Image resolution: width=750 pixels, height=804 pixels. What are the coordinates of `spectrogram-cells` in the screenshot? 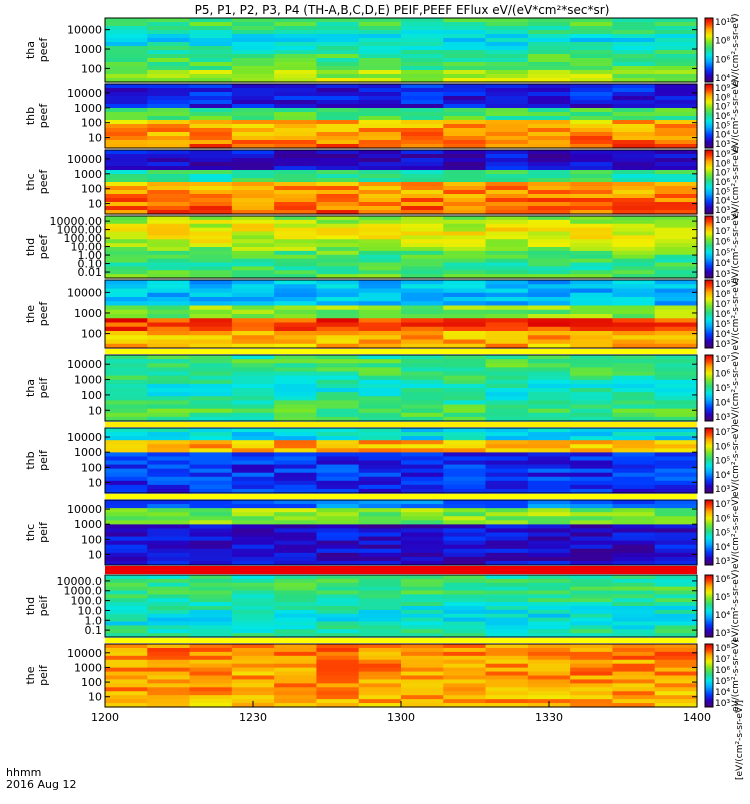 It's located at (401, 50).